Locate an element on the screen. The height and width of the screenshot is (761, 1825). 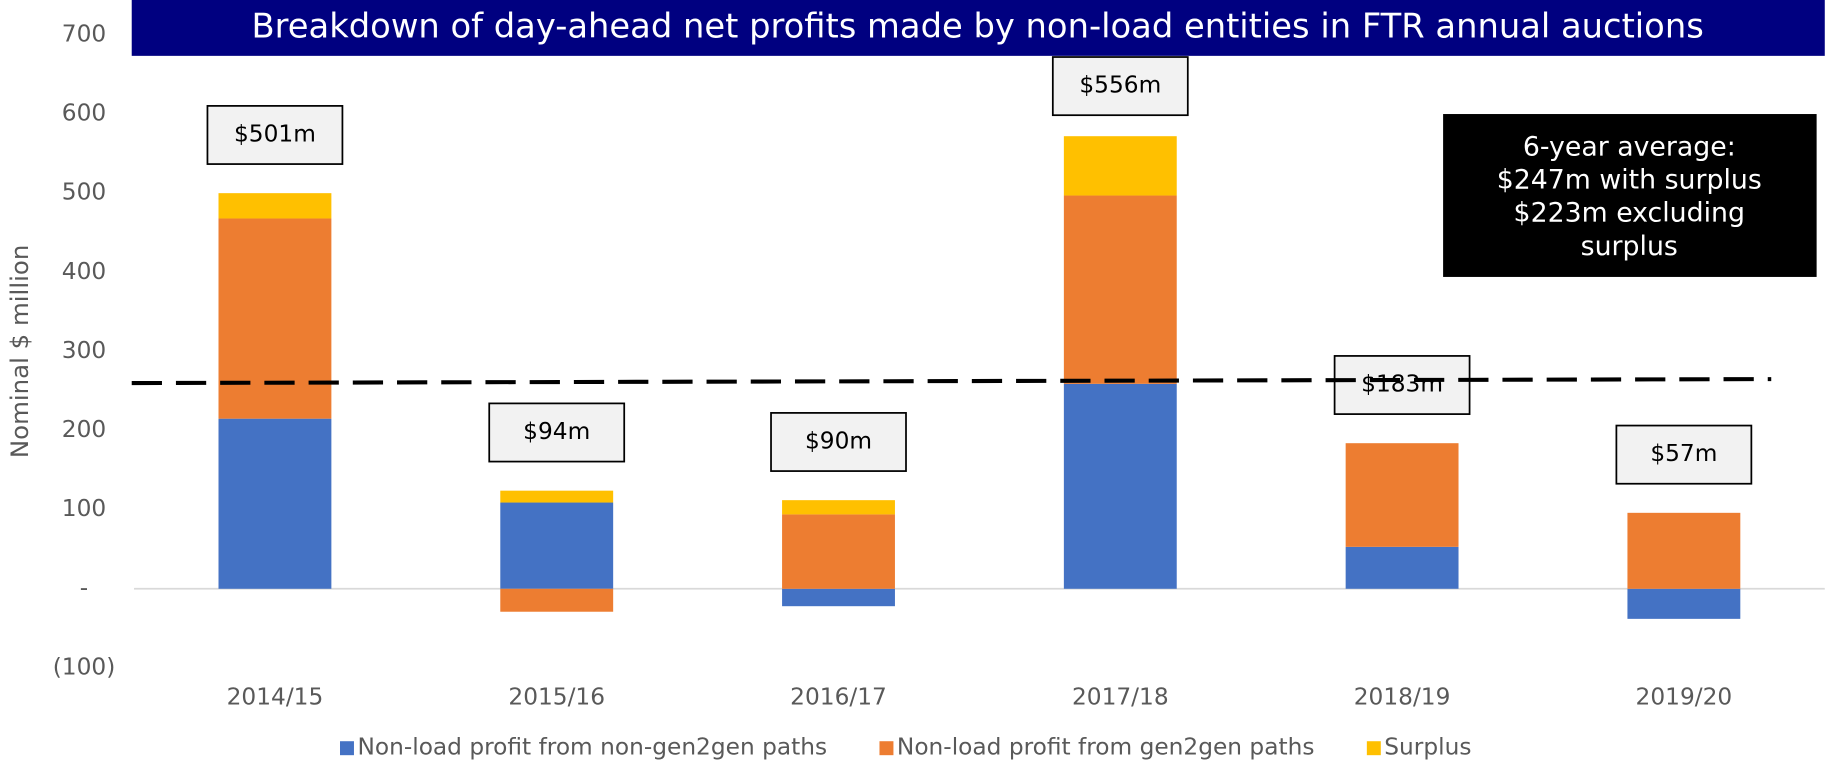
bar-label: $94m is located at coordinates (556, 431).